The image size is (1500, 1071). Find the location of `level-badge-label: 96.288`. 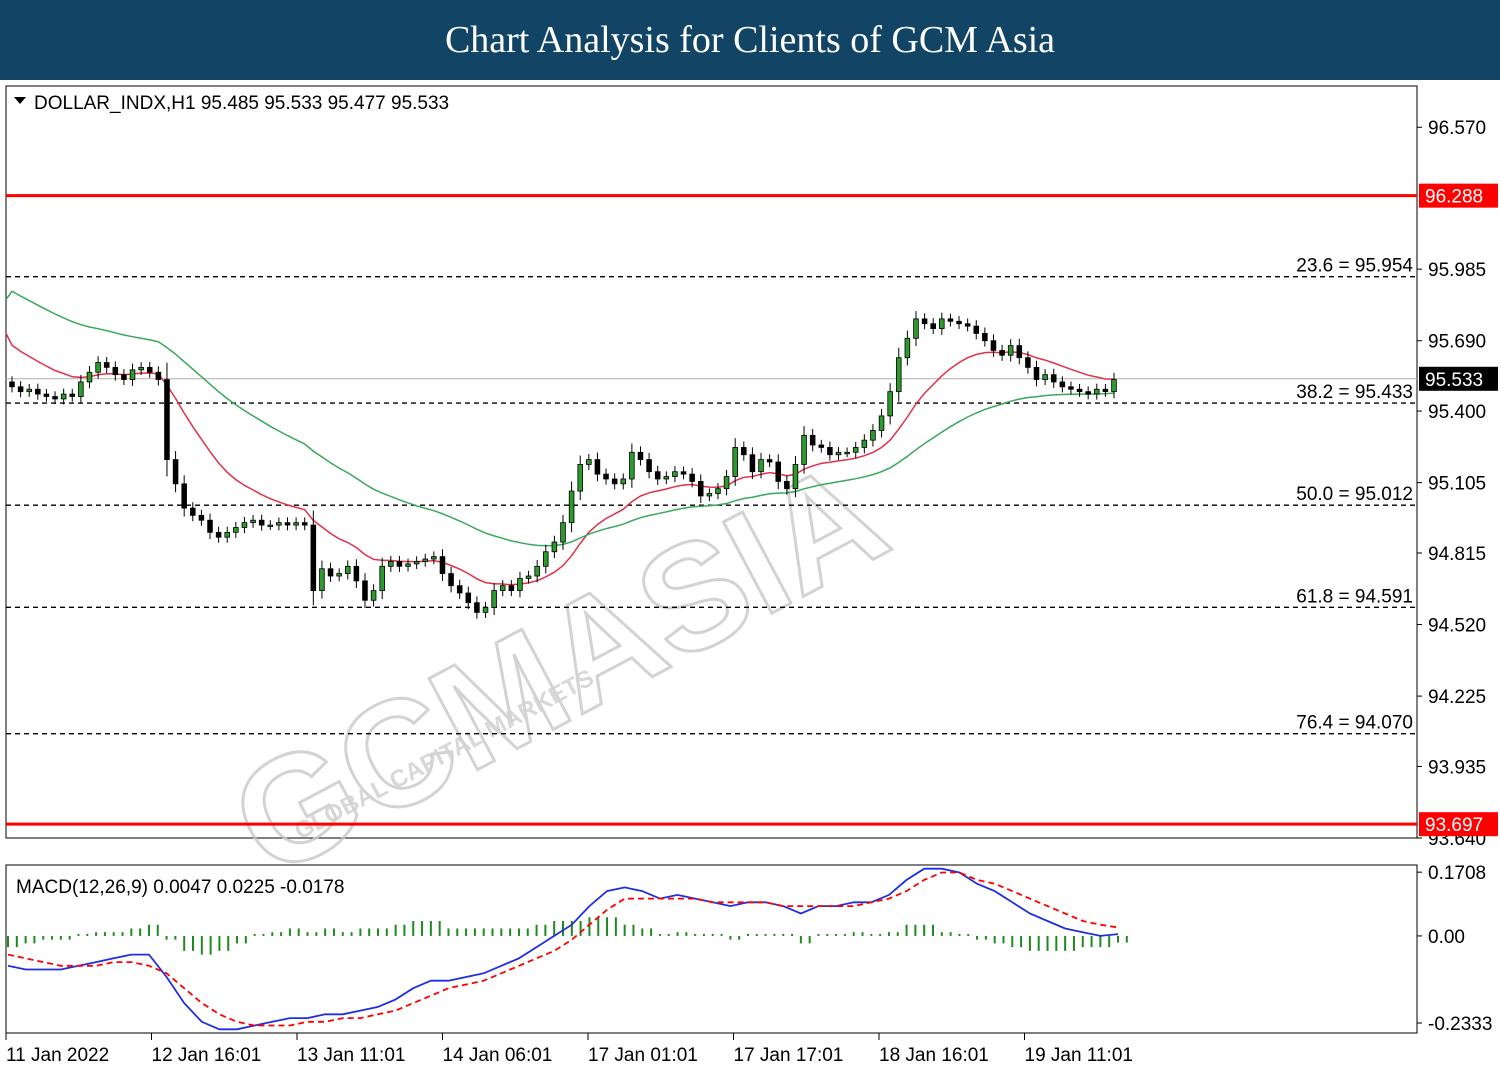

level-badge-label: 96.288 is located at coordinates (1454, 197).